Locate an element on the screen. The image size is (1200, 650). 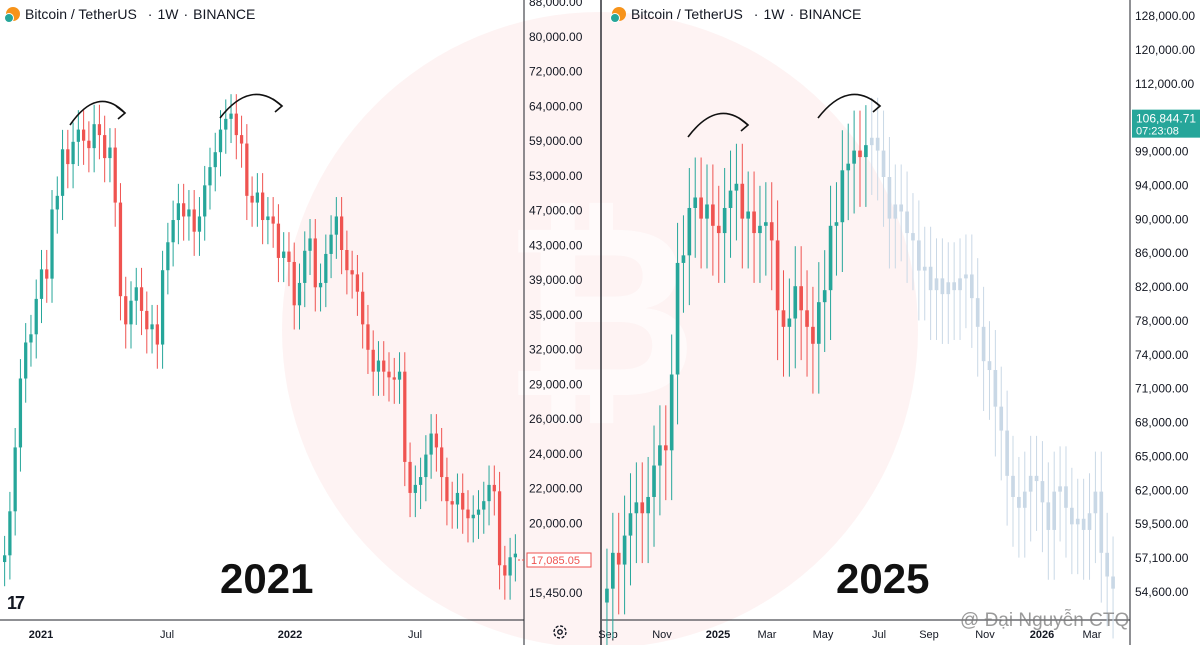
y-tick-label: 59,500.00 is located at coordinates (1162, 524).